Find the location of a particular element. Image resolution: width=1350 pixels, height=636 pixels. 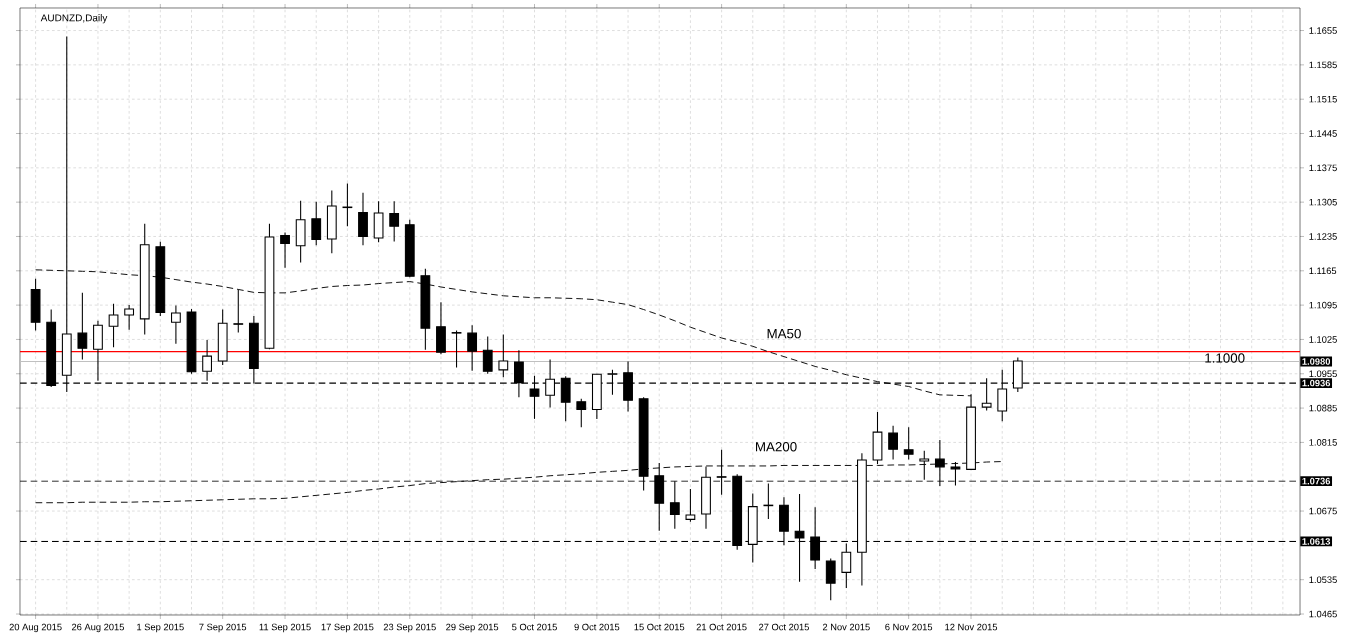

x-tick-label: 23 Sep 2015 is located at coordinates (409, 628).